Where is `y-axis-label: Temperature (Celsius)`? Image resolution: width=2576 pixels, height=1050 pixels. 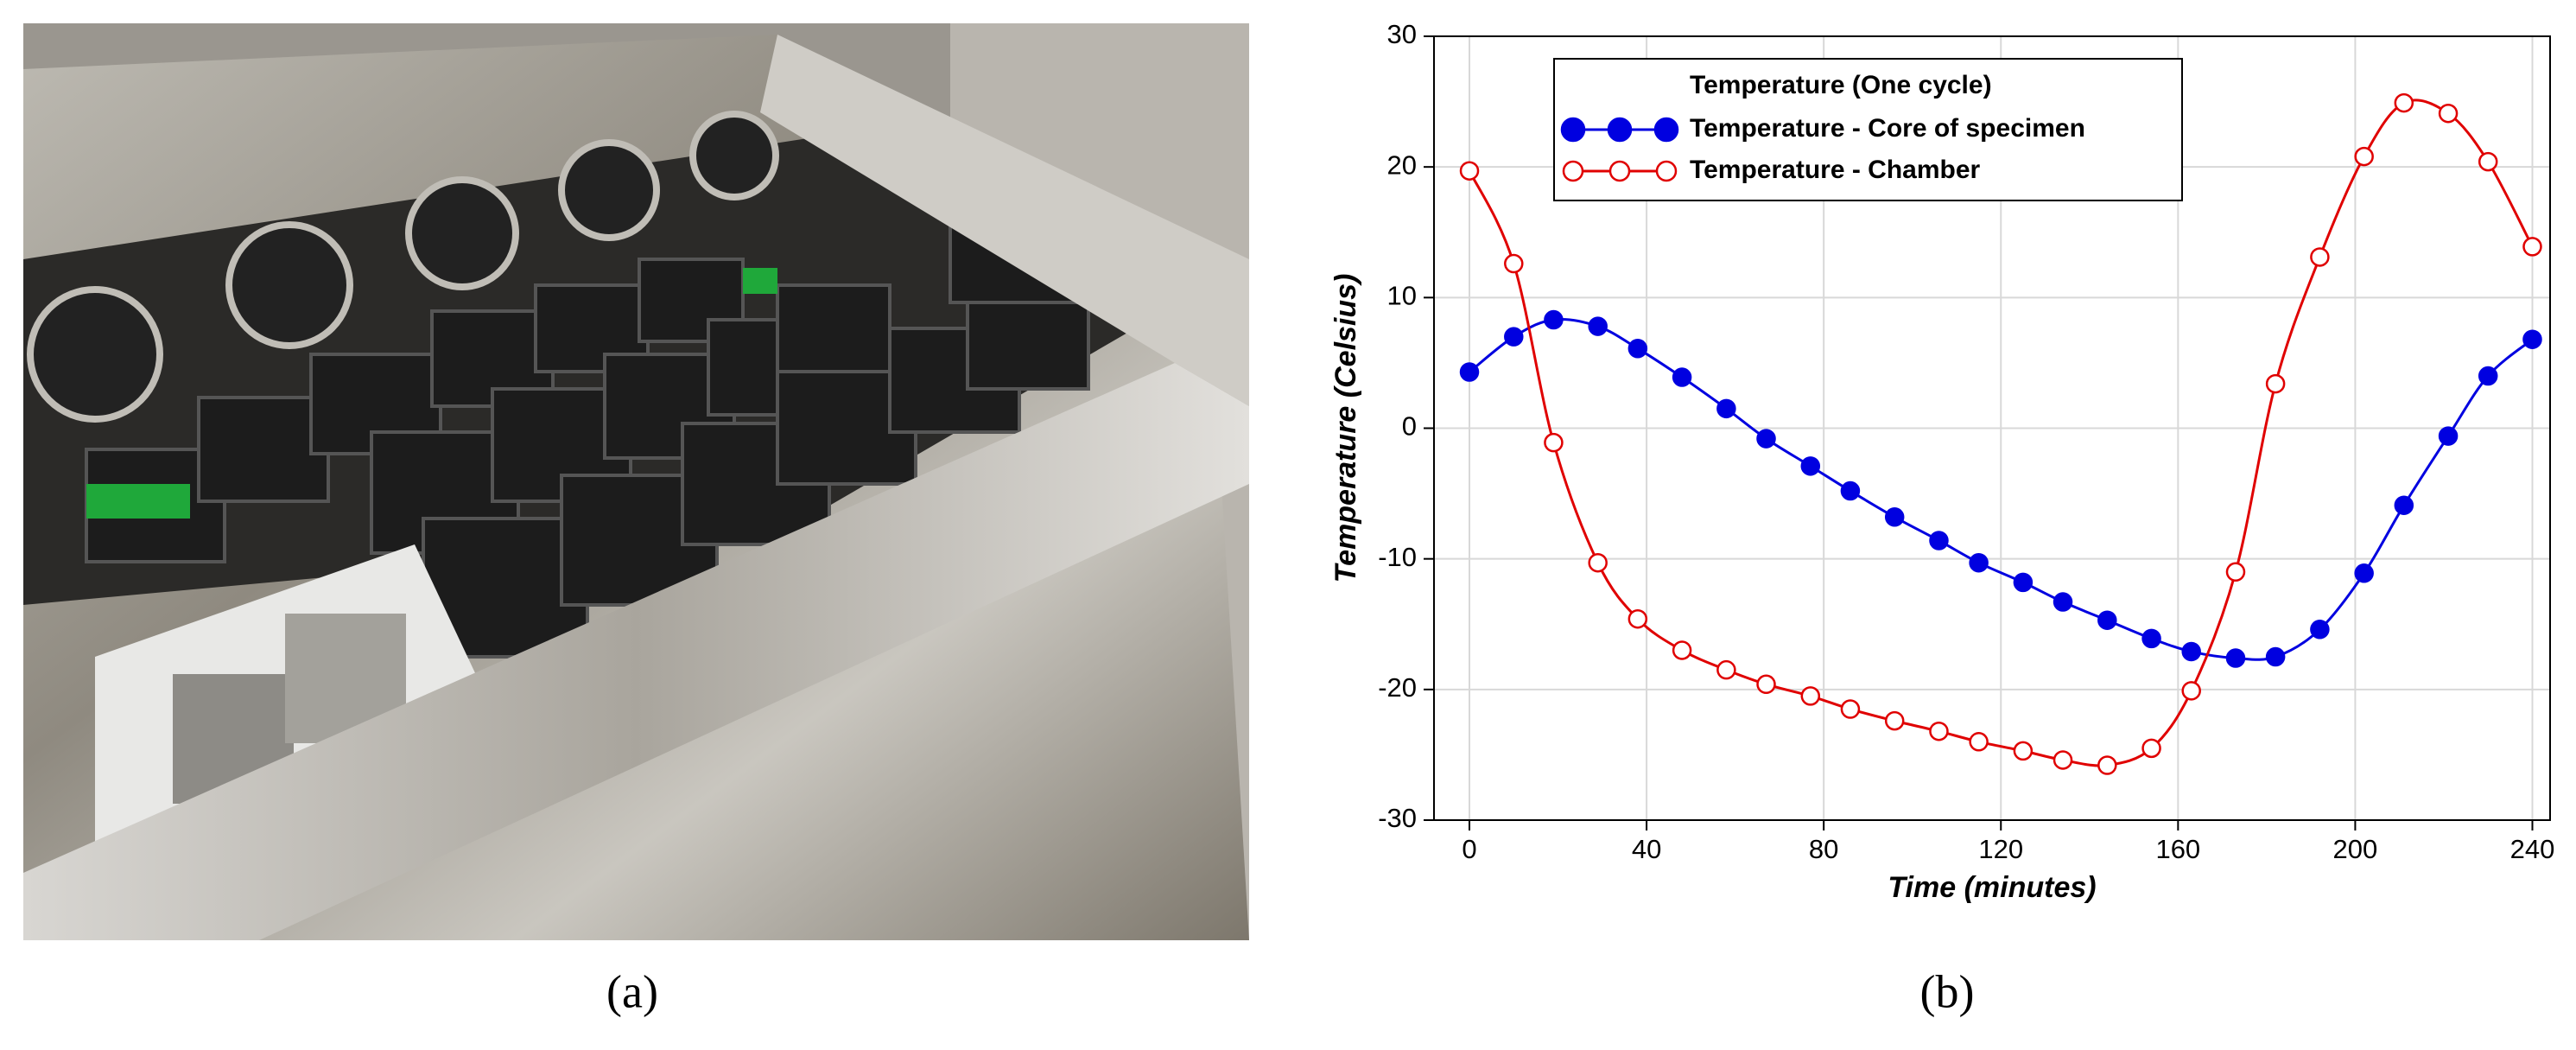
y-axis-label: Temperature (Celsius) is located at coordinates (1345, 428).